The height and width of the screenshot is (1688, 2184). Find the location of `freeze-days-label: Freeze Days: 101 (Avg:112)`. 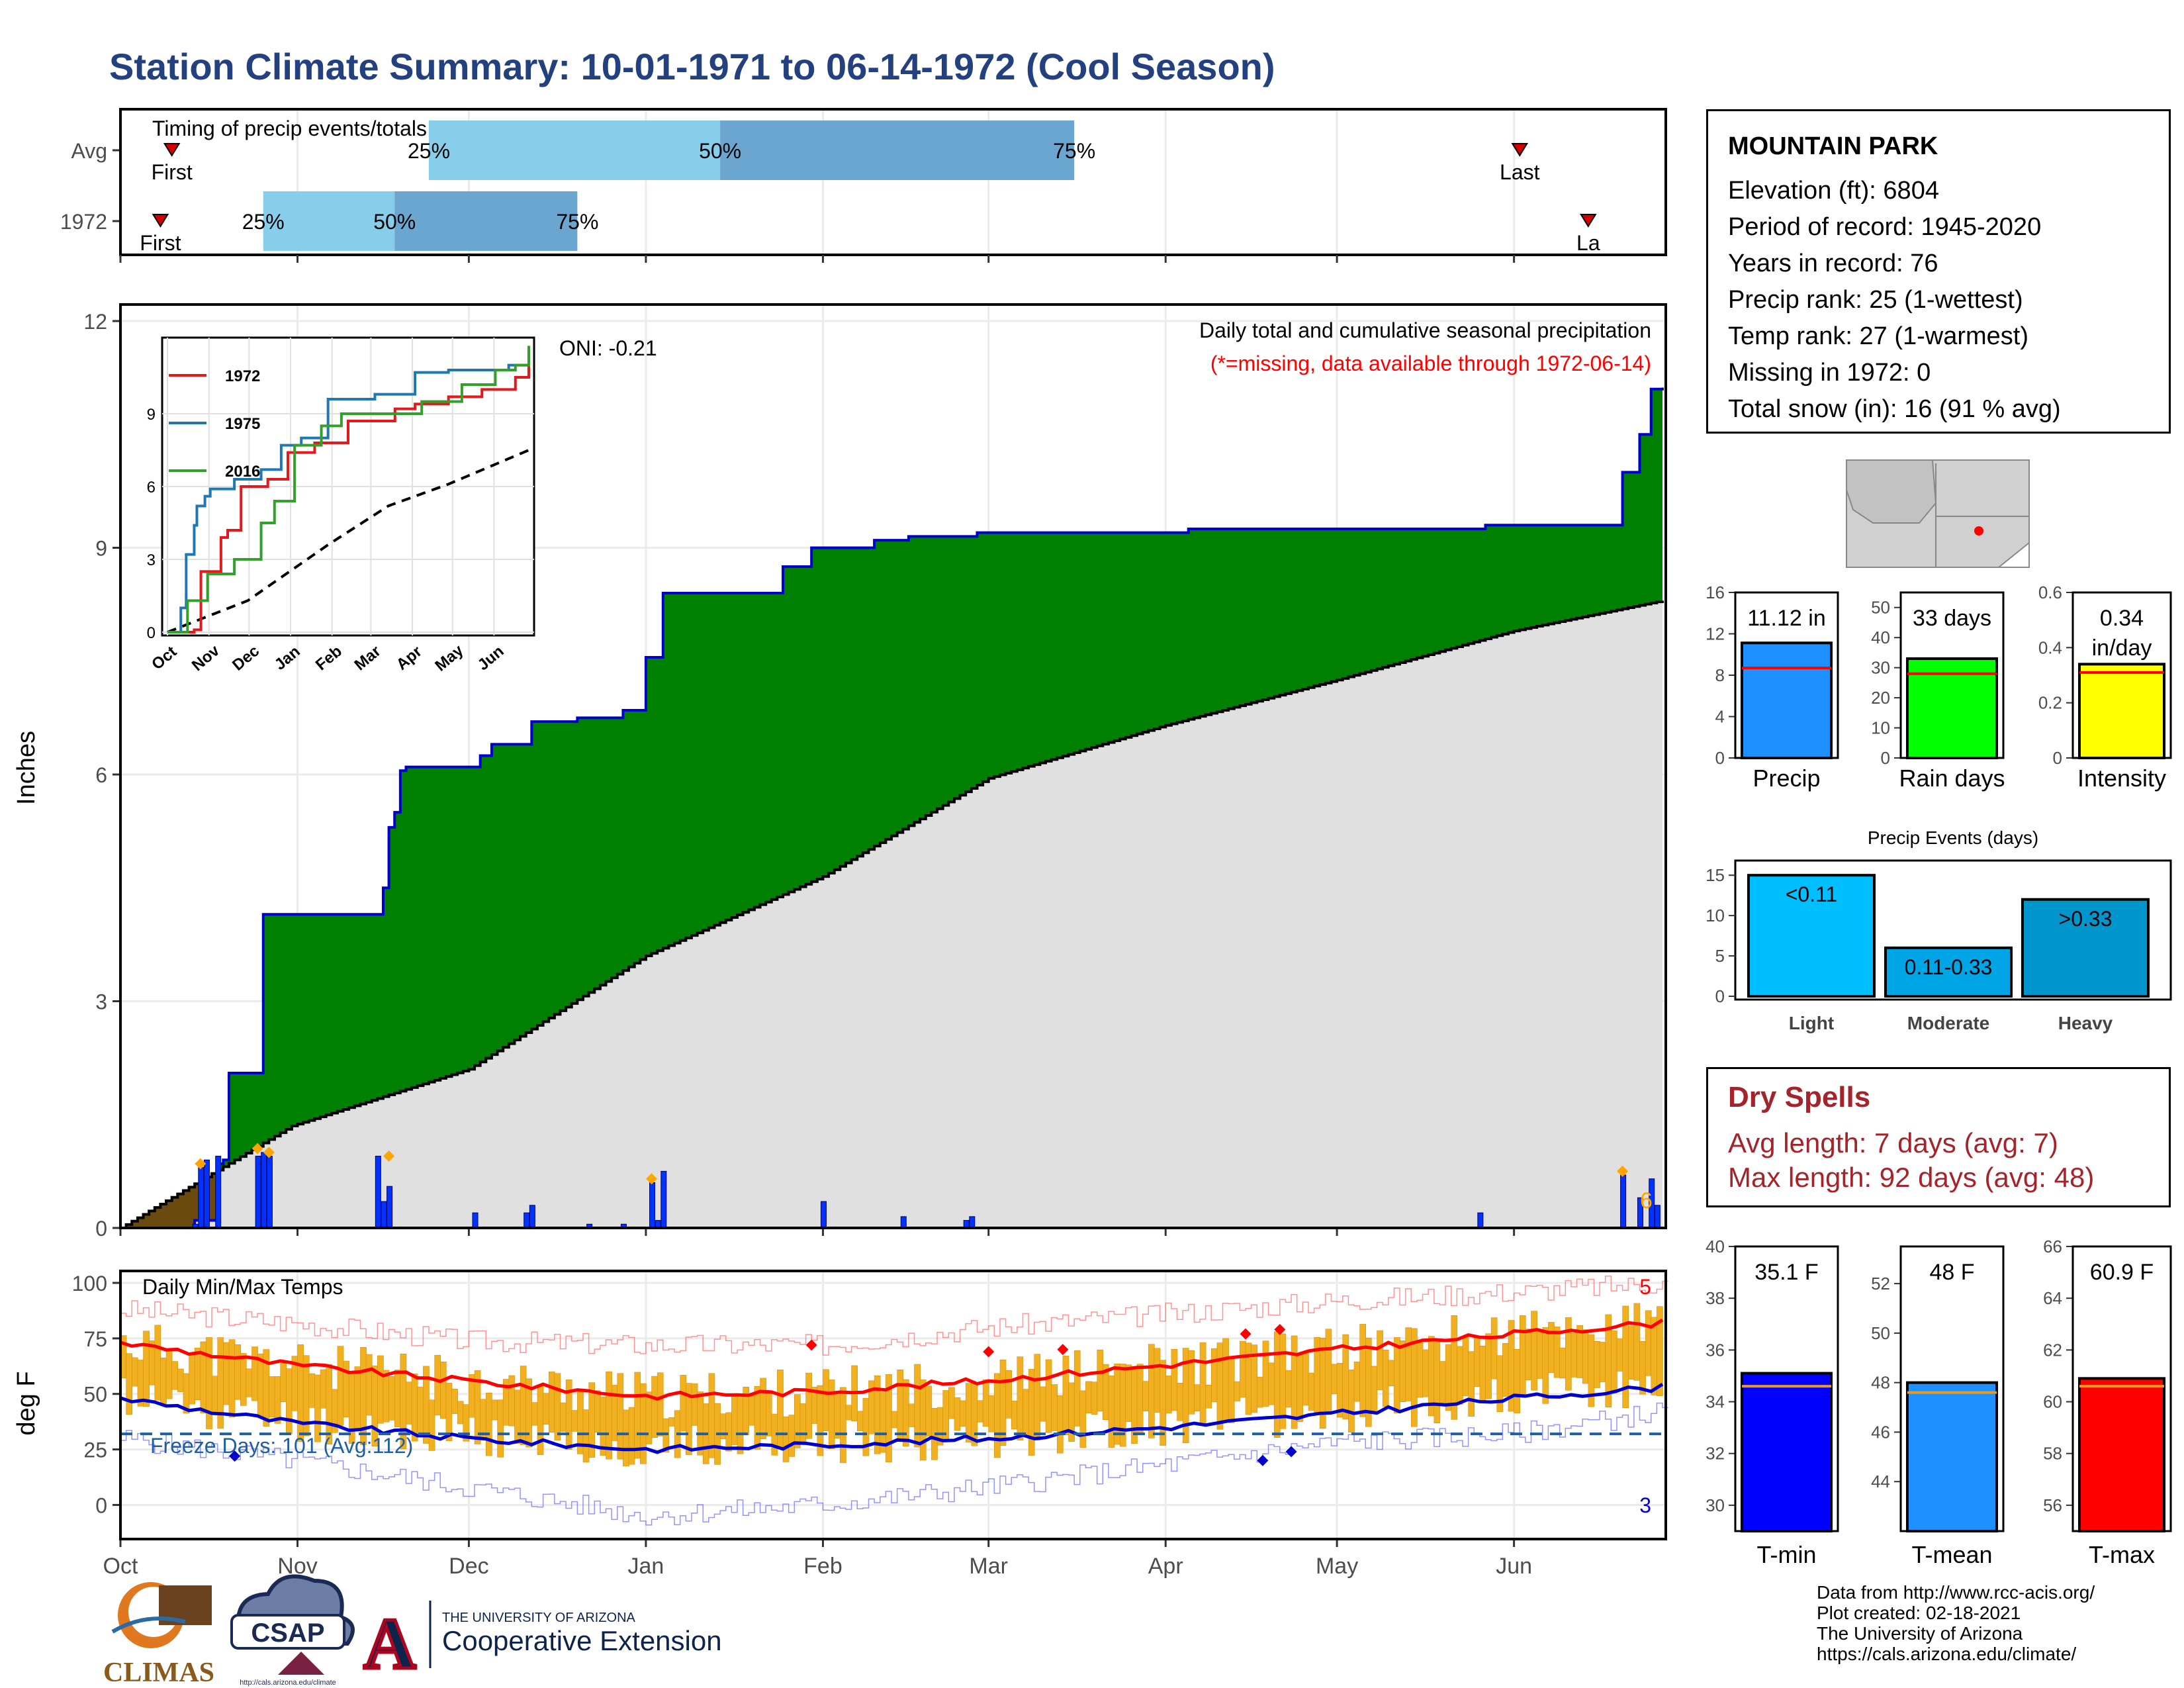

freeze-days-label: Freeze Days: 101 (Avg:112) is located at coordinates (281, 1446).